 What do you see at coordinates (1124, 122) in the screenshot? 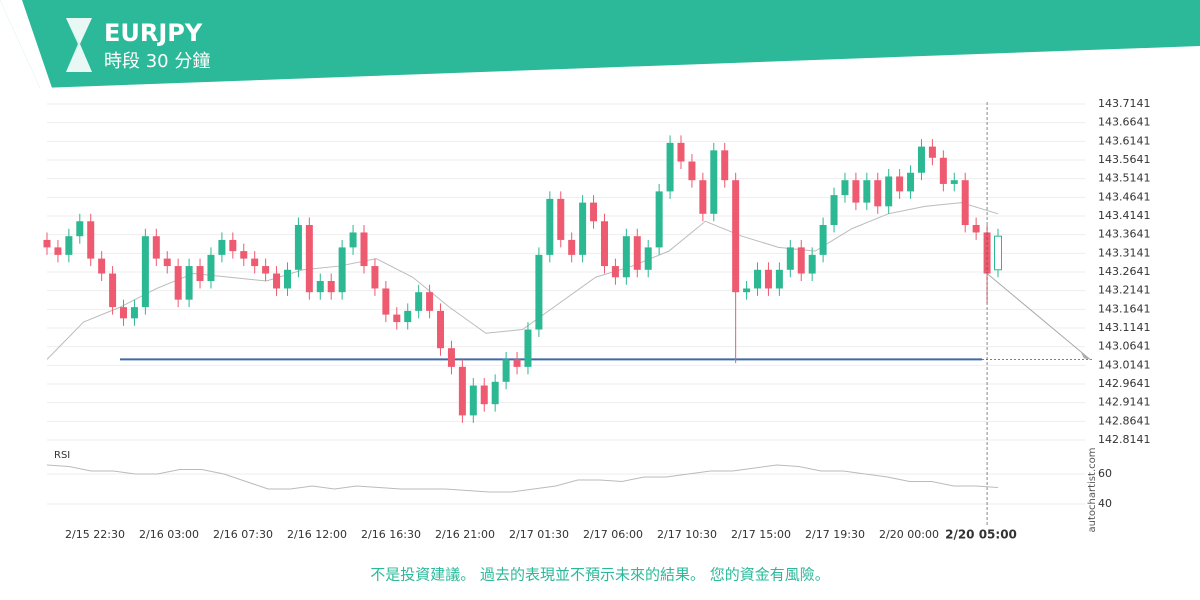
I see `y-tick-label: 143.6641` at bounding box center [1124, 122].